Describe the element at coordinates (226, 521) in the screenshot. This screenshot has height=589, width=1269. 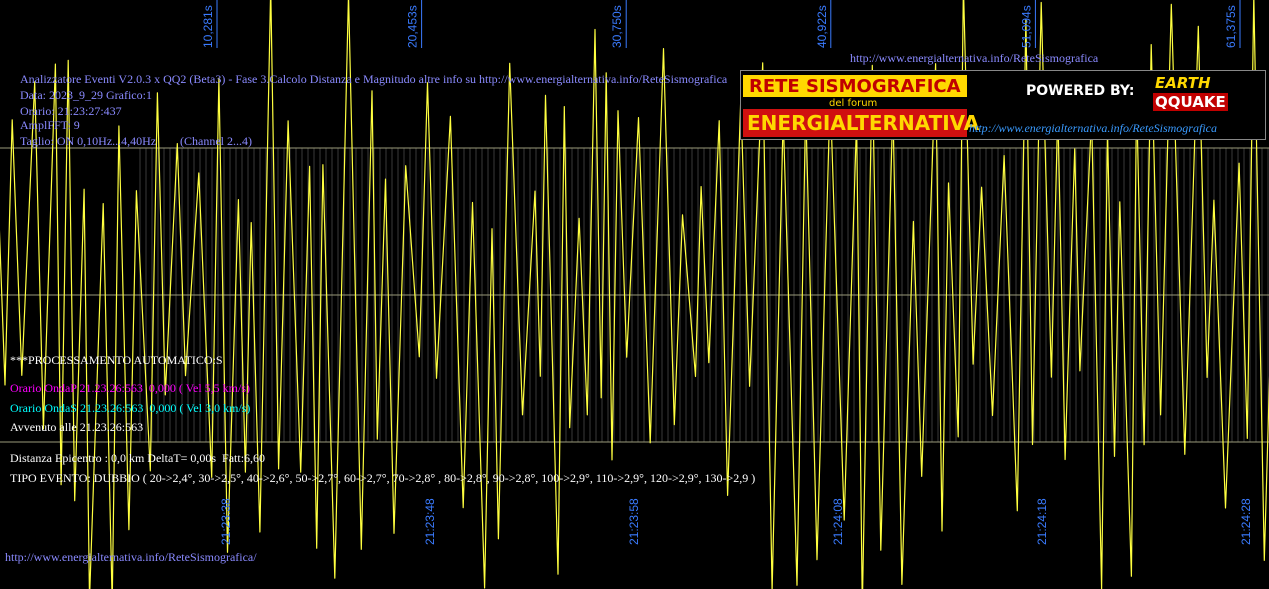
I see `bottom-time-label: 21:23:38` at that location.